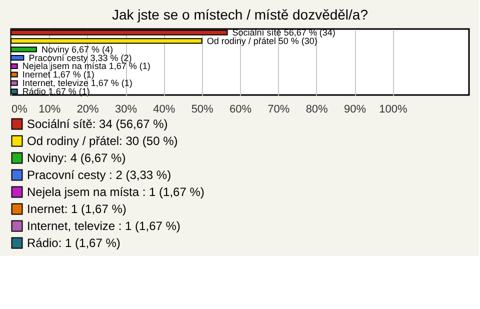 The width and height of the screenshot is (480, 309). I want to click on x-tick-label: 40%, so click(164, 110).